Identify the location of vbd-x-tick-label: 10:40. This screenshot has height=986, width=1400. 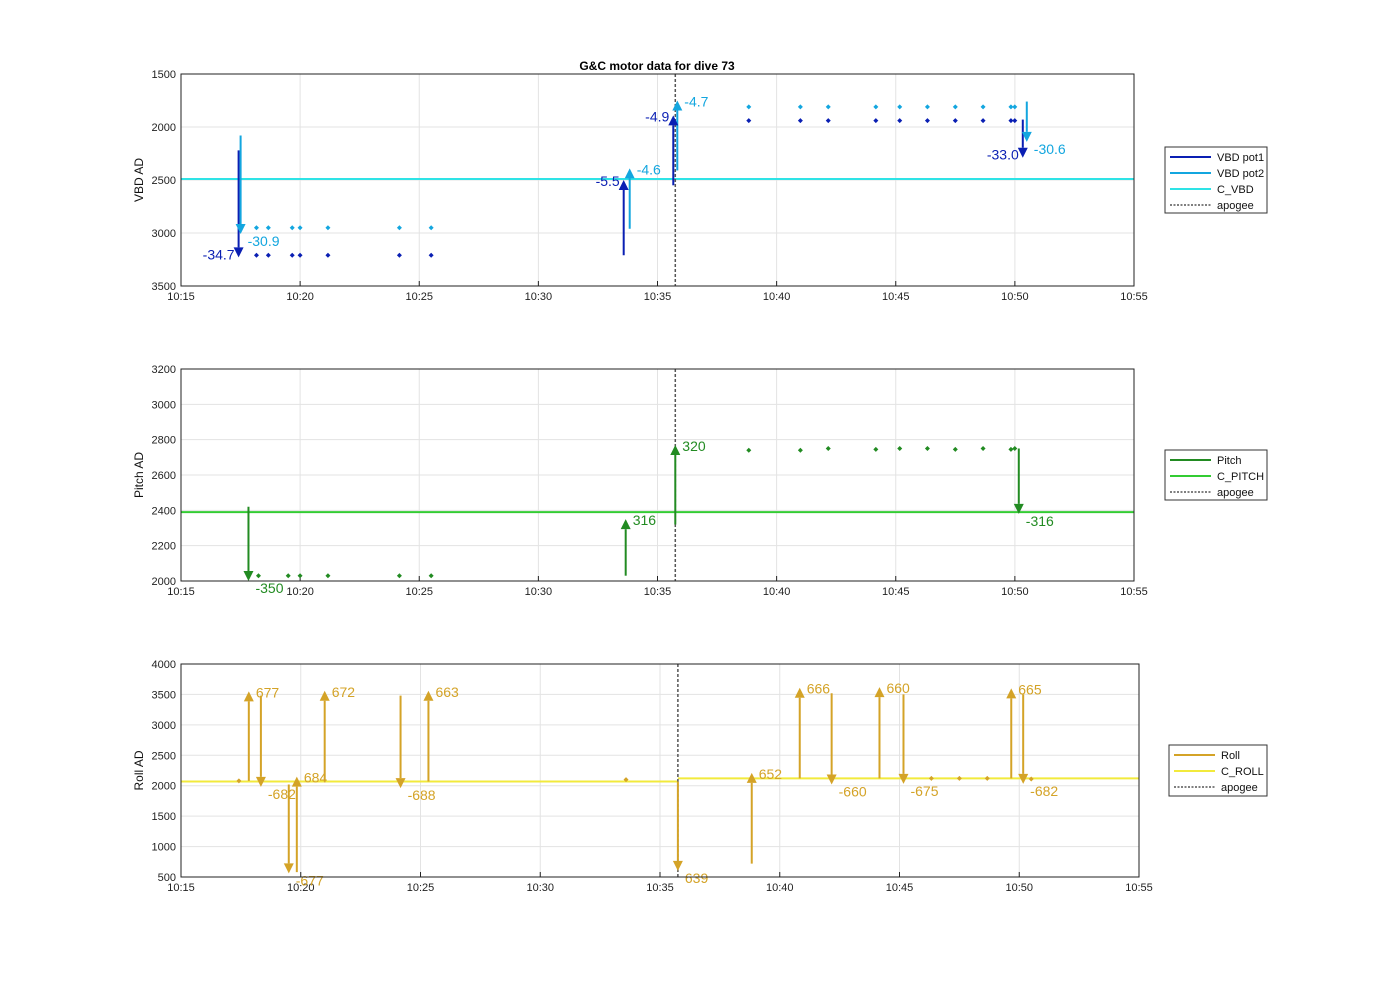
(777, 297).